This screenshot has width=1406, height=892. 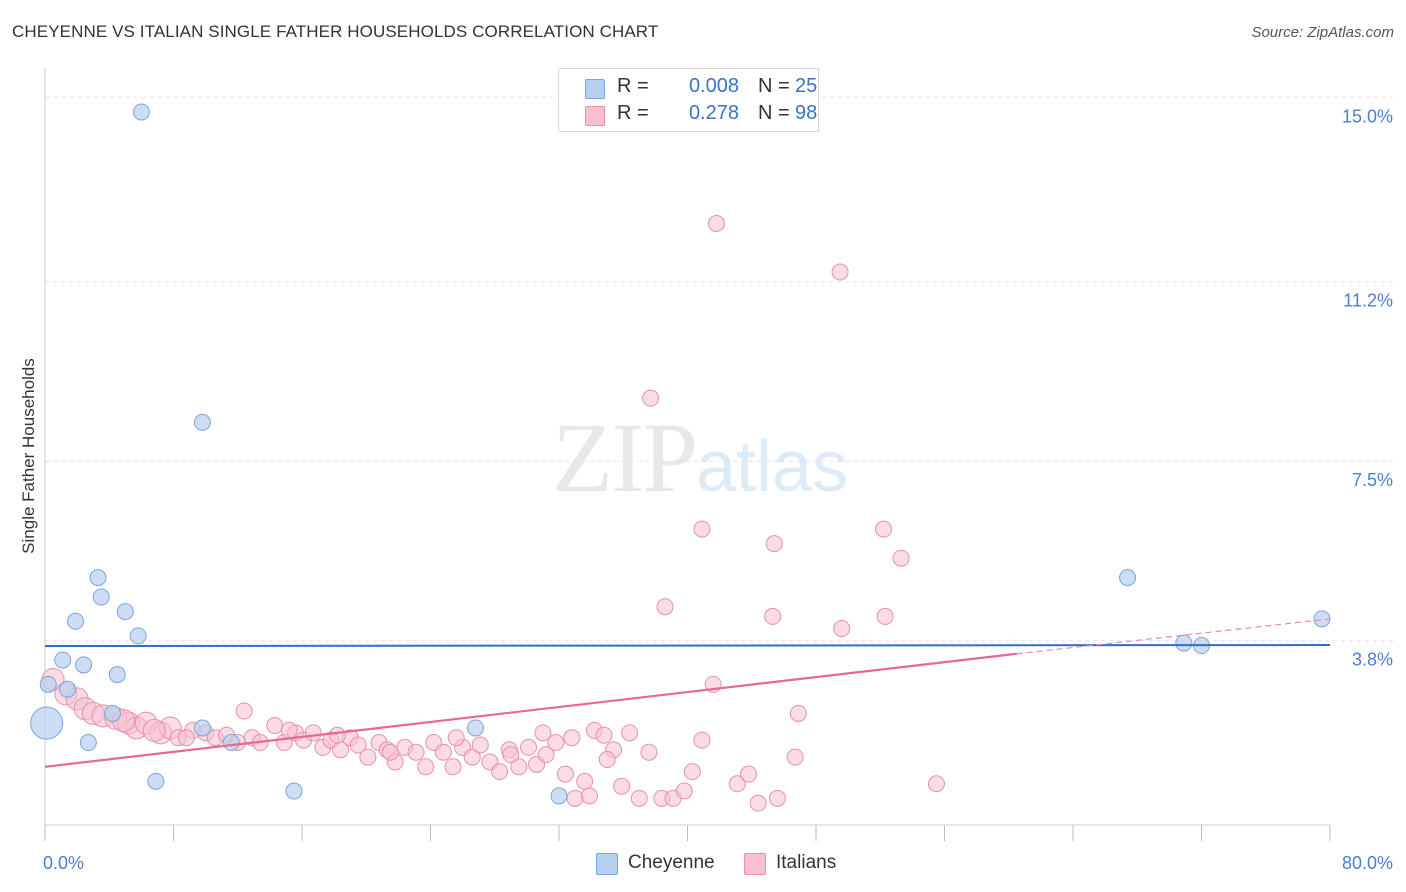 What do you see at coordinates (1173, 636) in the screenshot?
I see `italians-trendline-extrapolated` at bounding box center [1173, 636].